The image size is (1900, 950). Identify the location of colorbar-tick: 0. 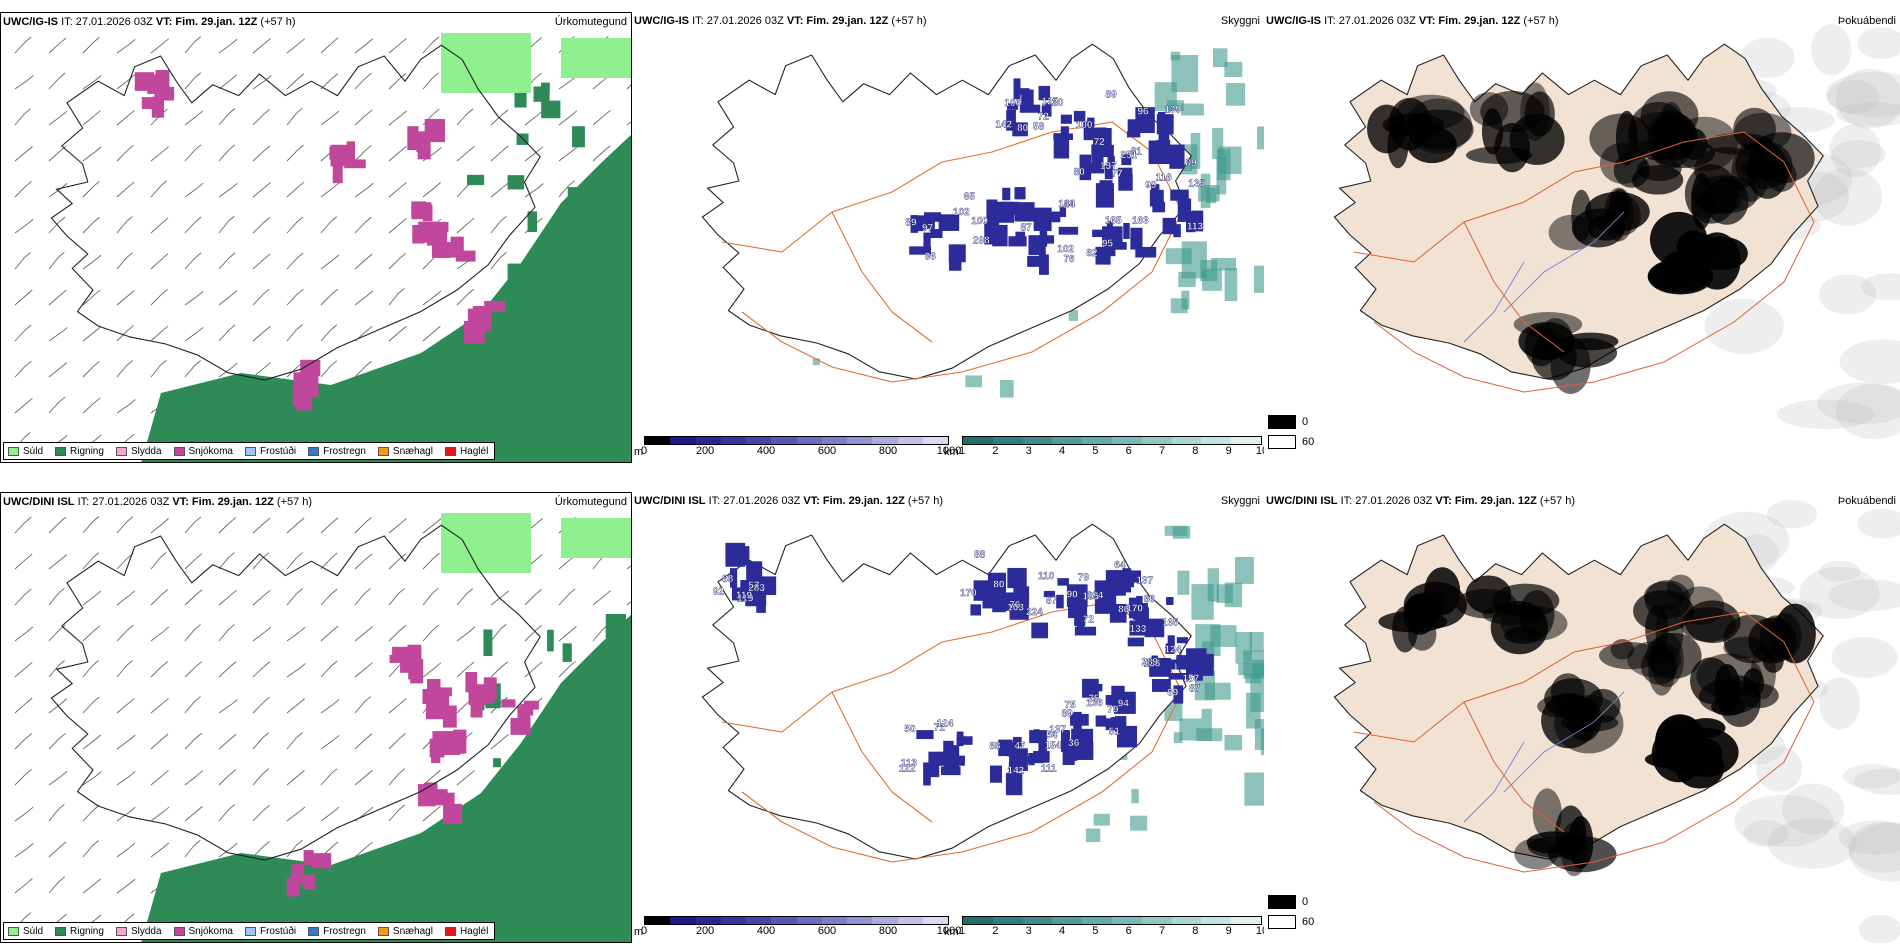
(644, 931).